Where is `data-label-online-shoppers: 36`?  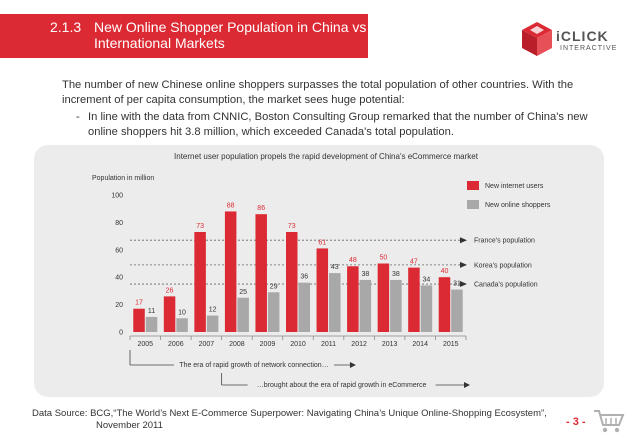 data-label-online-shoppers: 36 is located at coordinates (304, 277).